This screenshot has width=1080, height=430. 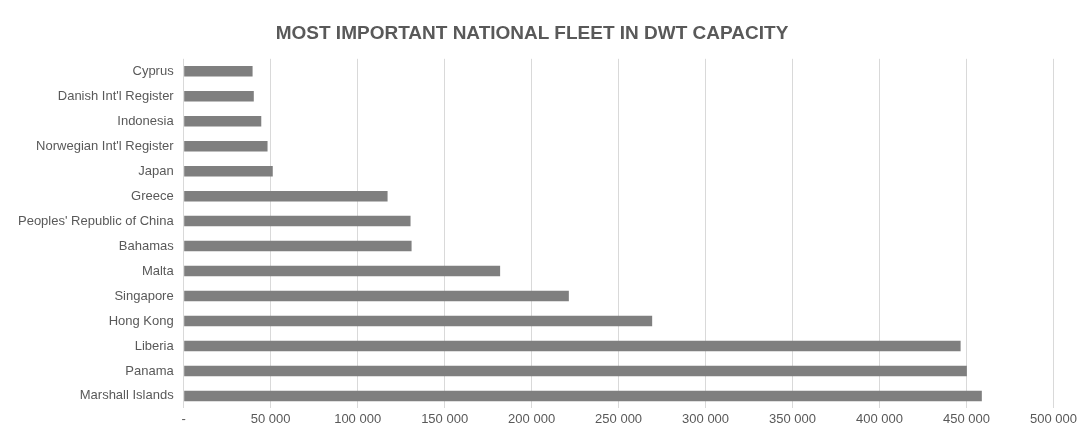 What do you see at coordinates (152, 195) in the screenshot?
I see `y-tick-label: Greece` at bounding box center [152, 195].